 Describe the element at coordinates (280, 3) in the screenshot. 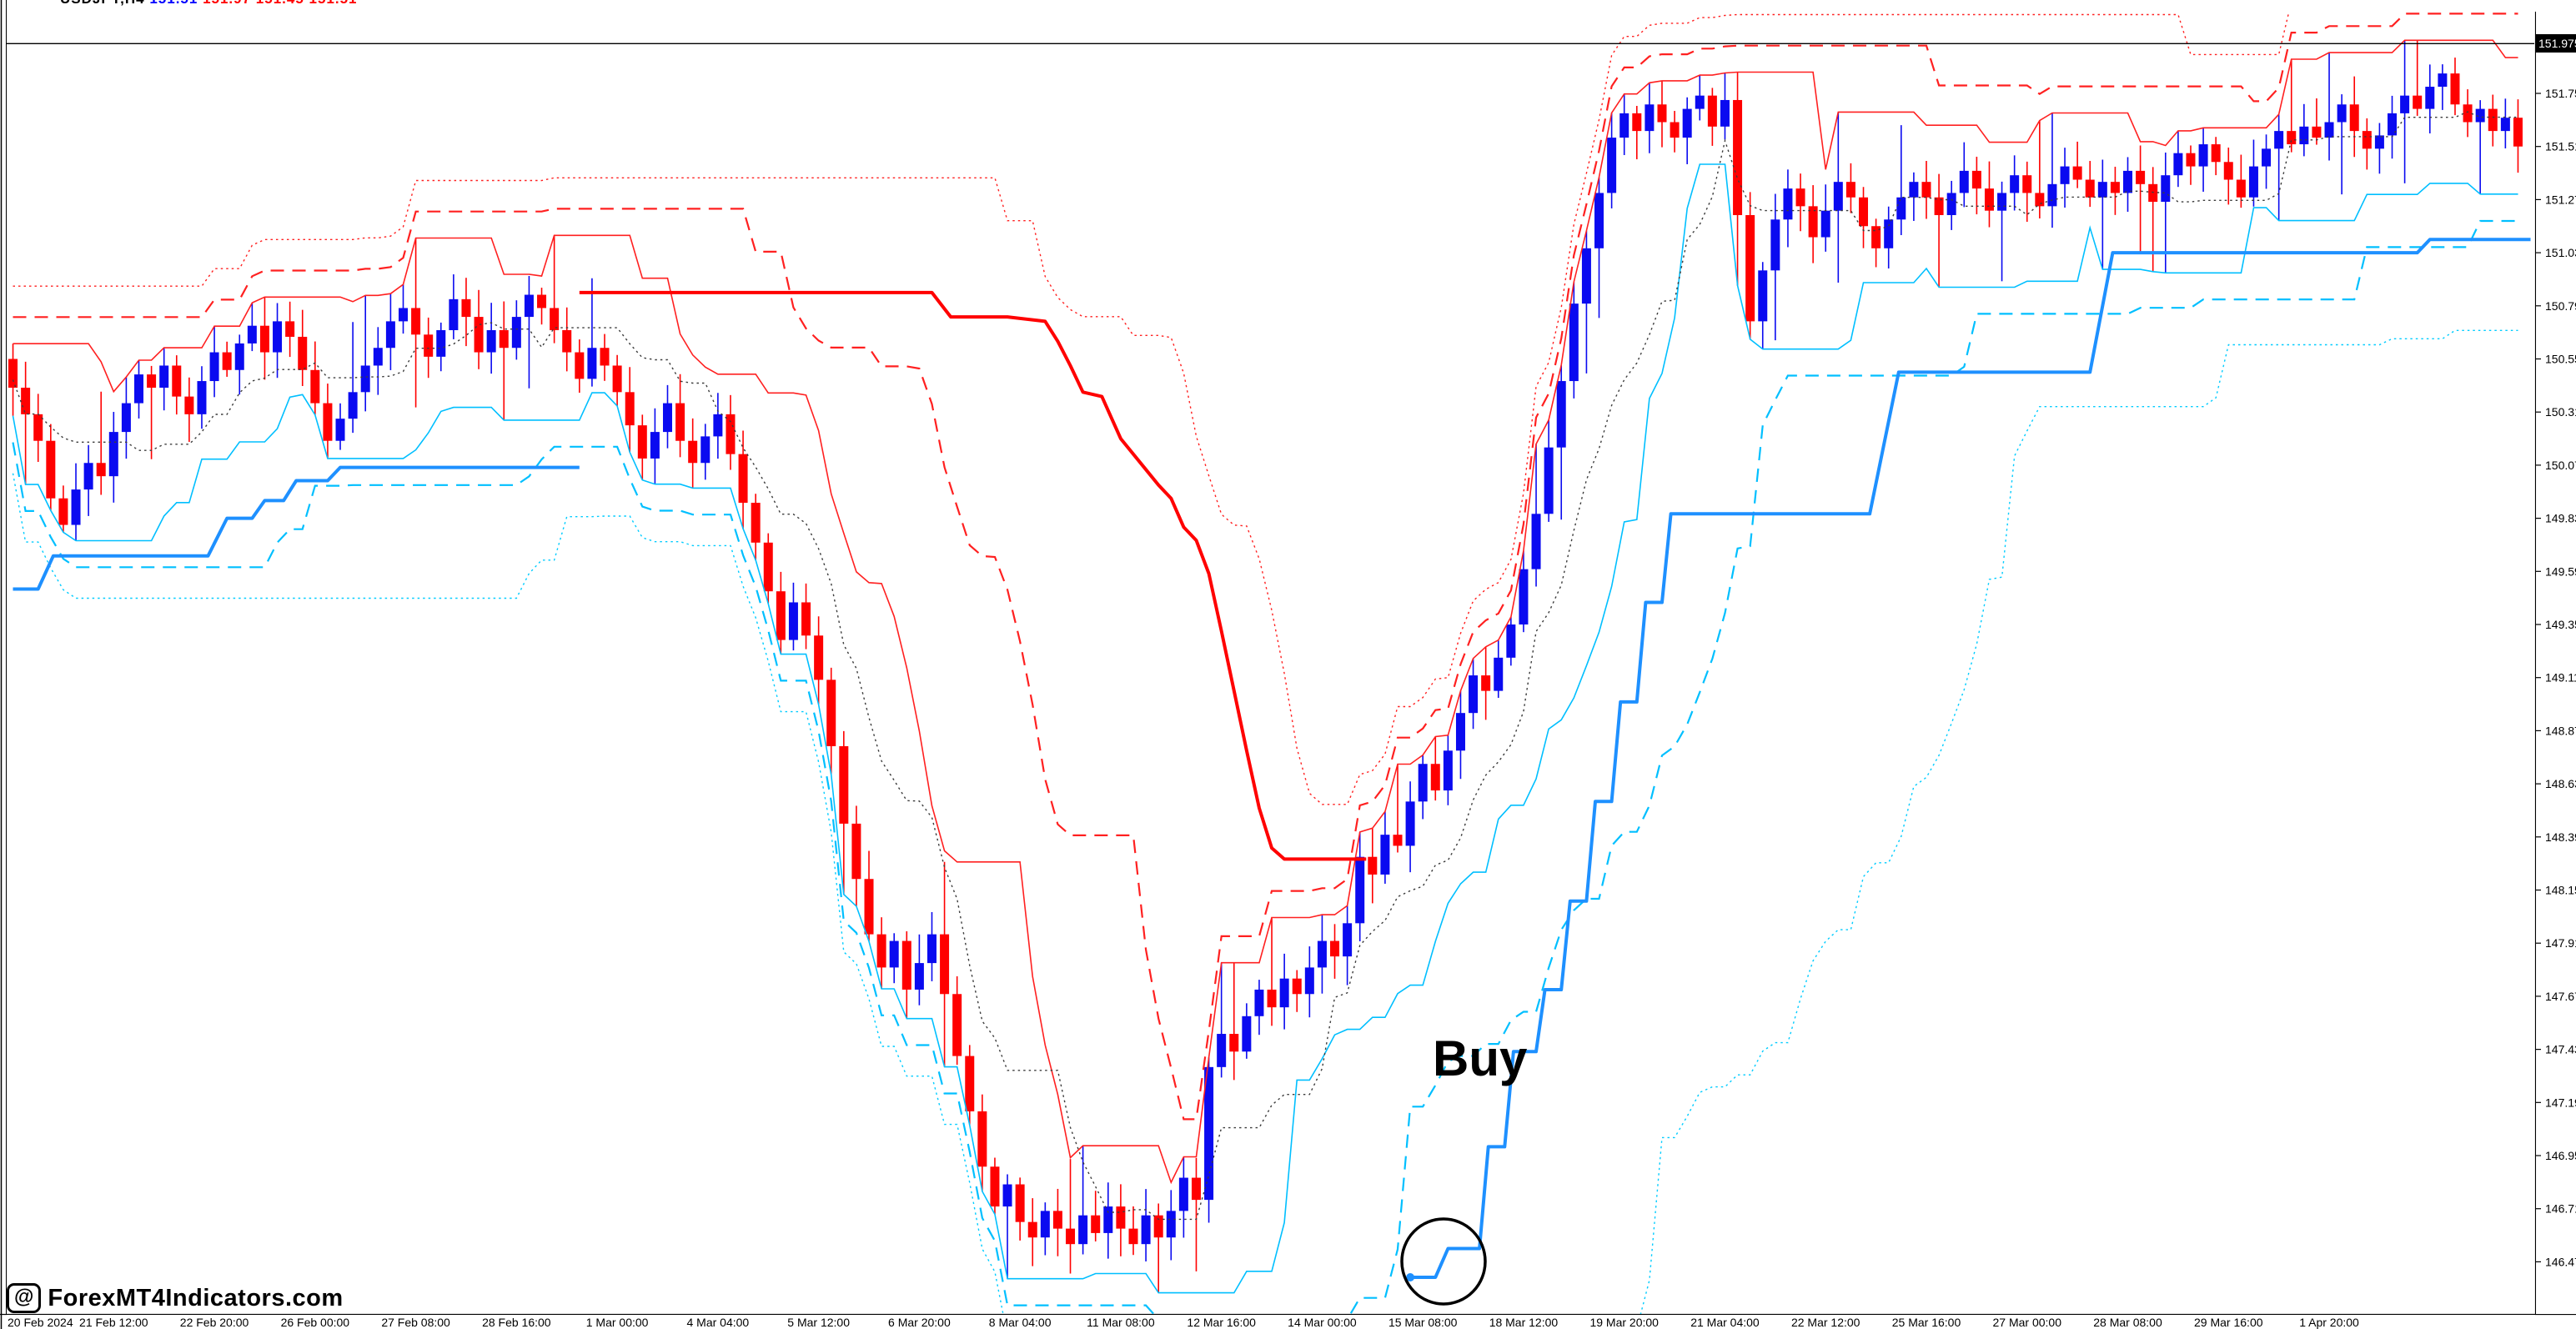

I see `title-fragment-ohlc: 151.97 151.45 151.51` at that location.